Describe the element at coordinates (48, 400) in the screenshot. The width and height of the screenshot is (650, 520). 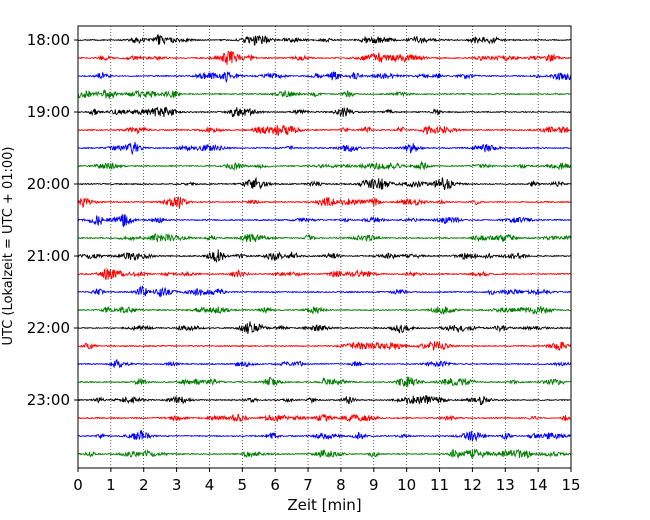
I see `y-tick-label: 23:00` at that location.